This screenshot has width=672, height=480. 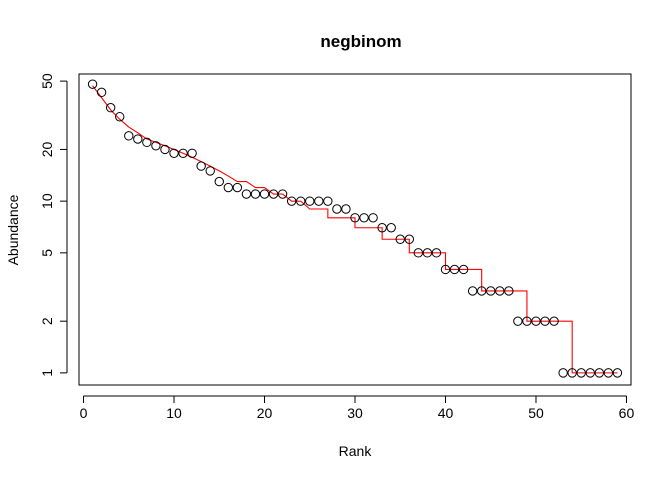 What do you see at coordinates (47, 373) in the screenshot?
I see `y-tick-label: 1` at bounding box center [47, 373].